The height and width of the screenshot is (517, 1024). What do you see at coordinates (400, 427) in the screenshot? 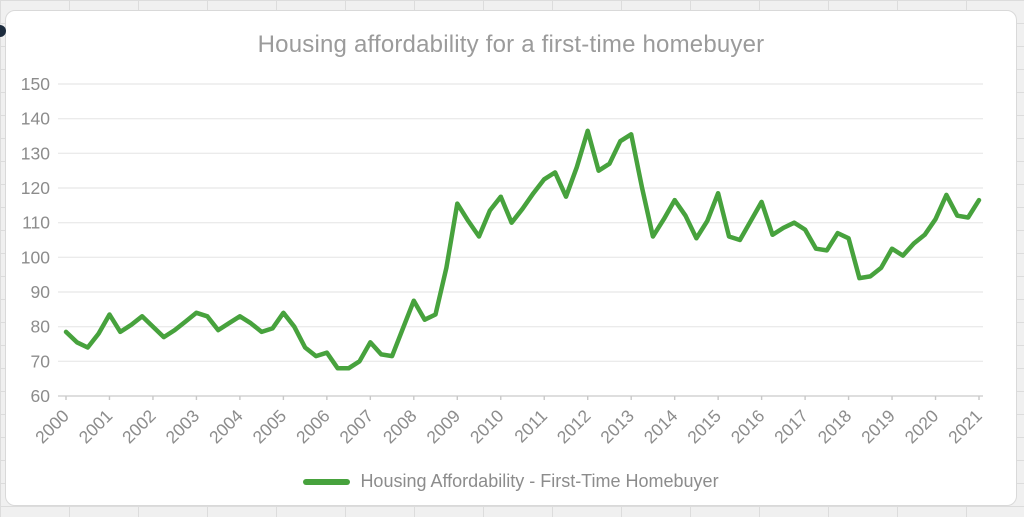
I see `x-tick-label: 2008` at bounding box center [400, 427].